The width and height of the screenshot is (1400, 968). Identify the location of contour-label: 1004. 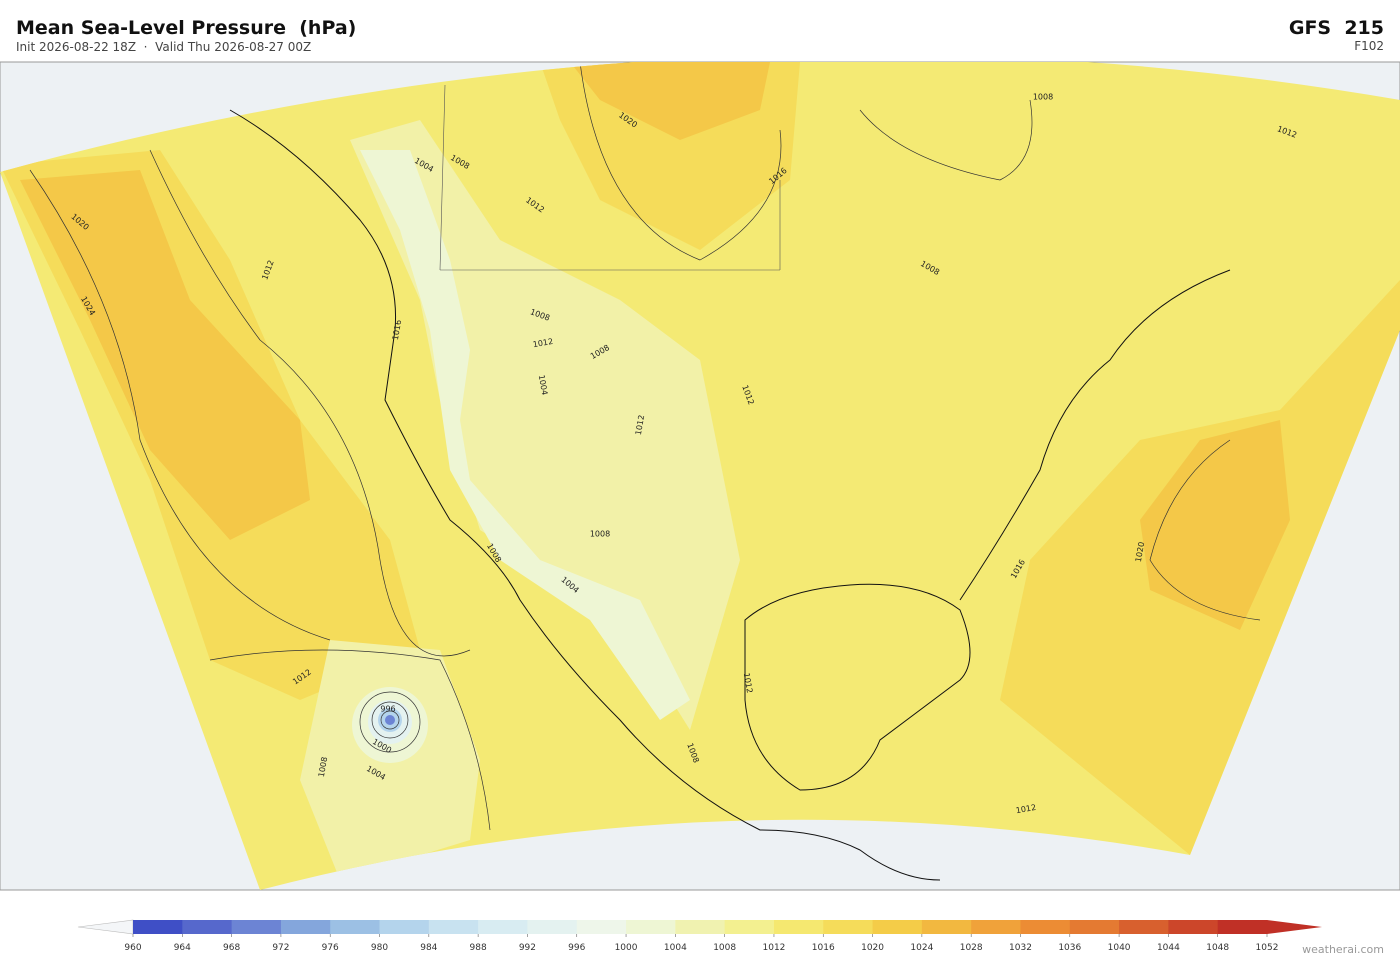
(543, 385).